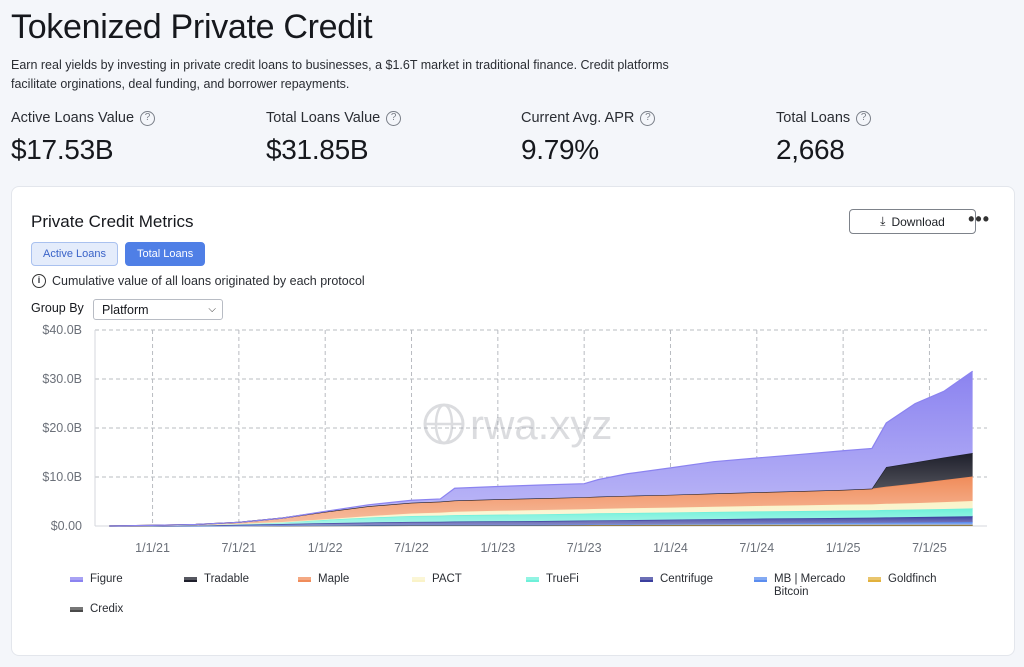 This screenshot has width=1024, height=667. I want to click on watermark-text: rwa.xyz, so click(541, 424).